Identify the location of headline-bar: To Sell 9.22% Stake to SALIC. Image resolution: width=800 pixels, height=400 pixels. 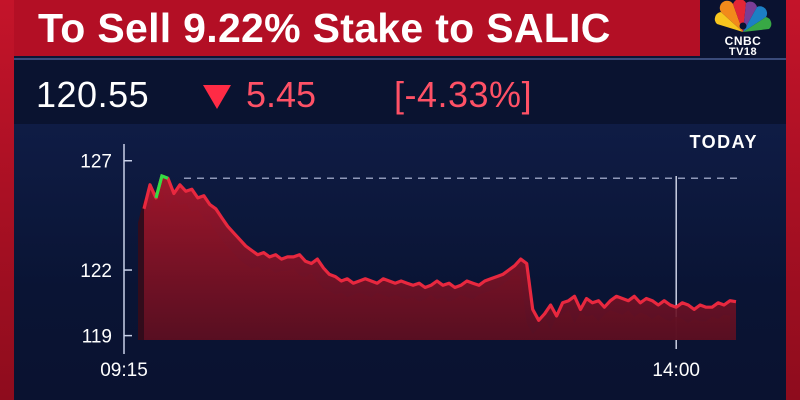
(364, 28).